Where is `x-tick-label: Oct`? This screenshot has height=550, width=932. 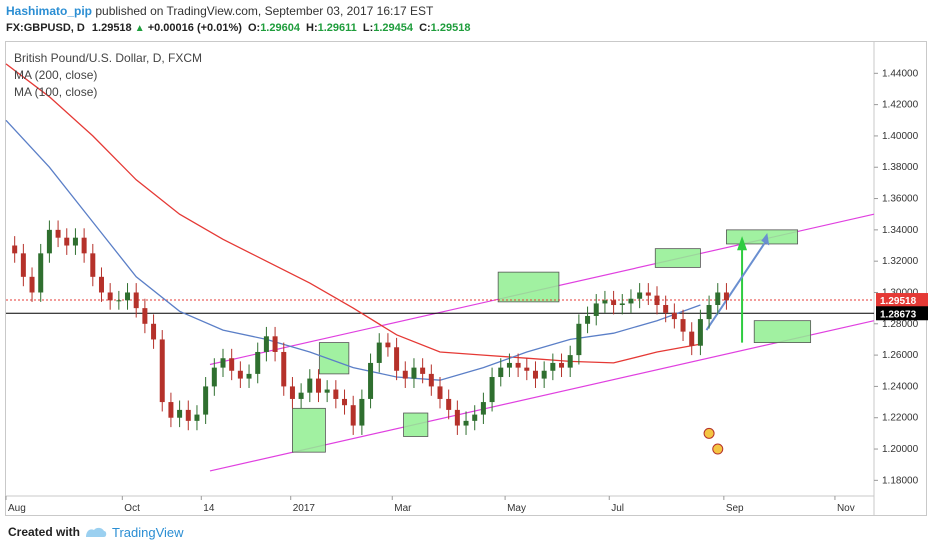
x-tick-label: Oct is located at coordinates (132, 508).